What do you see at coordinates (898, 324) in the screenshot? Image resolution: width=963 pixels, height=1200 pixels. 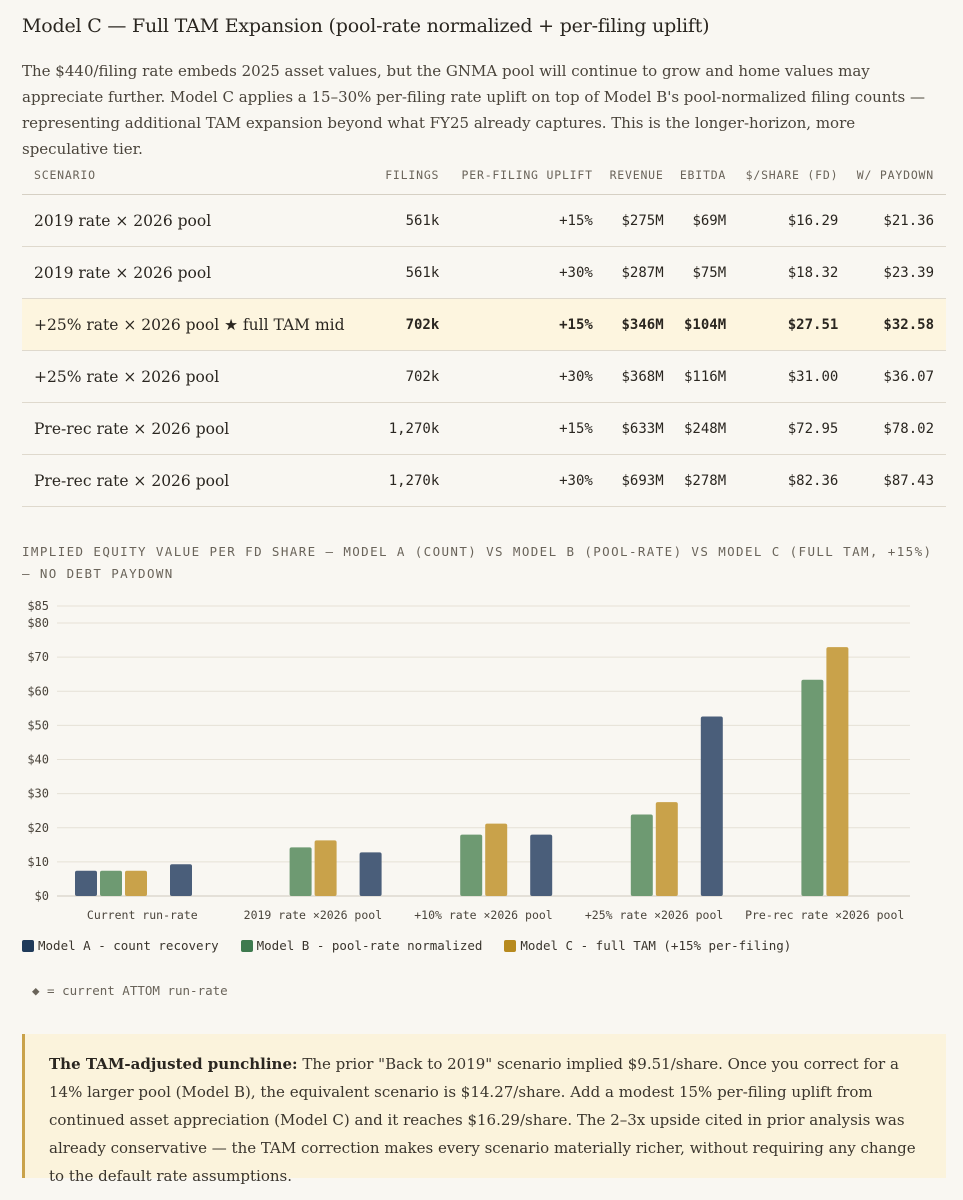 I see `cell-paydown: $32.58` at bounding box center [898, 324].